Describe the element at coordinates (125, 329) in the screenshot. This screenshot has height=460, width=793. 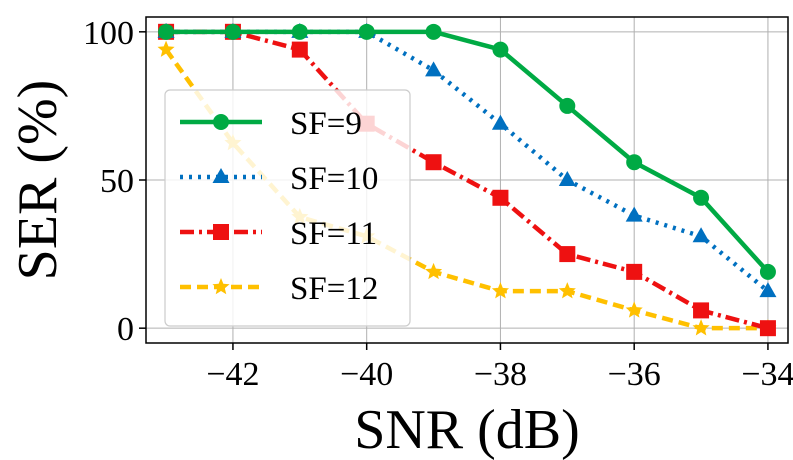
I see `y-tick-label: 0` at that location.